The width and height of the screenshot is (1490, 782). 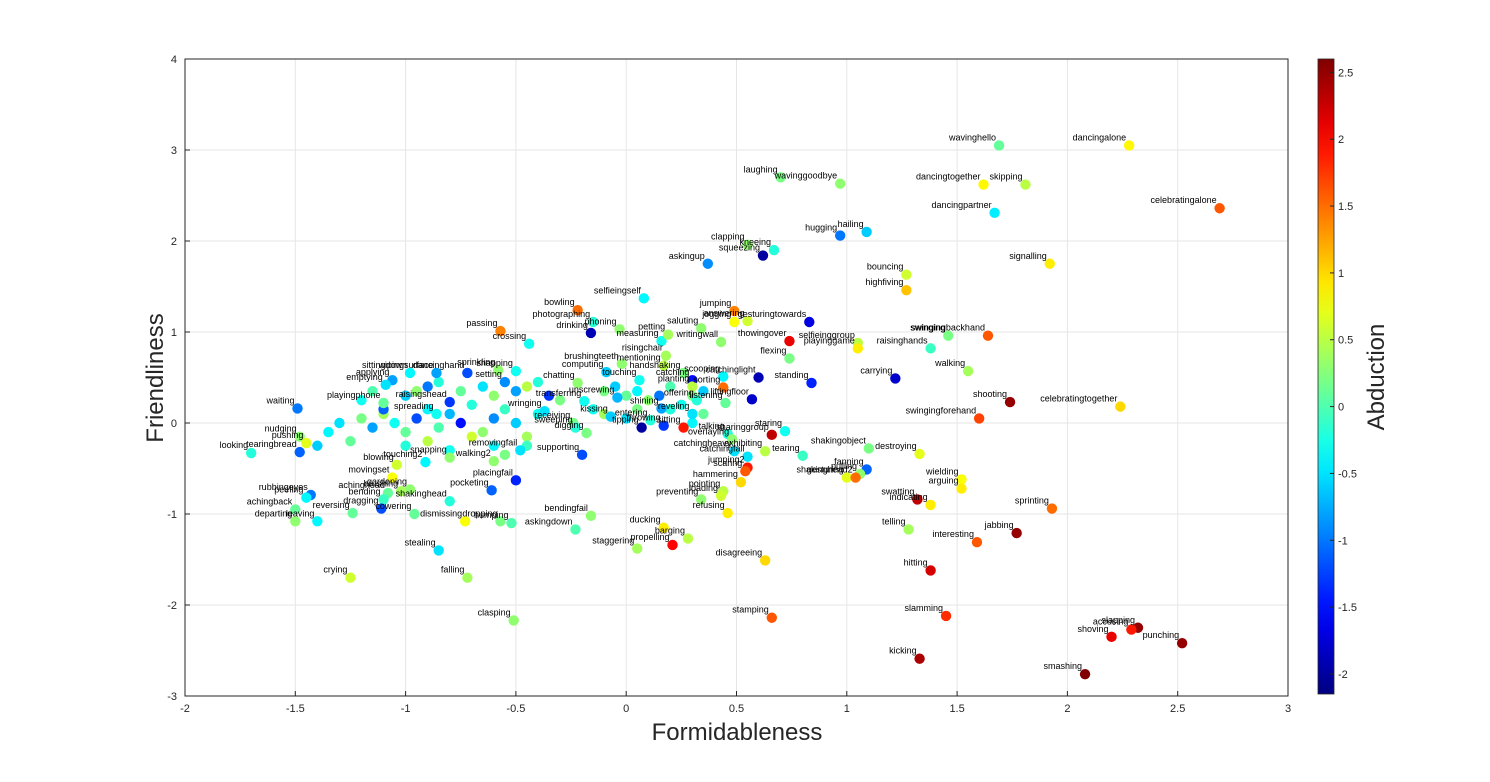 What do you see at coordinates (178, 378) in the screenshot?
I see `y-axis-ticks: -3 -2 -1 0 1 2 3 4` at bounding box center [178, 378].